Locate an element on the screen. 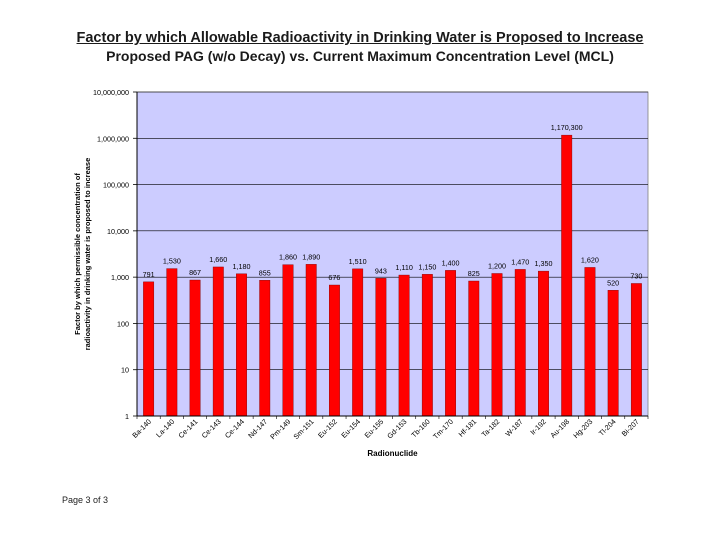 Image resolution: width=720 pixels, height=540 pixels. data-label: 1,180 is located at coordinates (242, 266).